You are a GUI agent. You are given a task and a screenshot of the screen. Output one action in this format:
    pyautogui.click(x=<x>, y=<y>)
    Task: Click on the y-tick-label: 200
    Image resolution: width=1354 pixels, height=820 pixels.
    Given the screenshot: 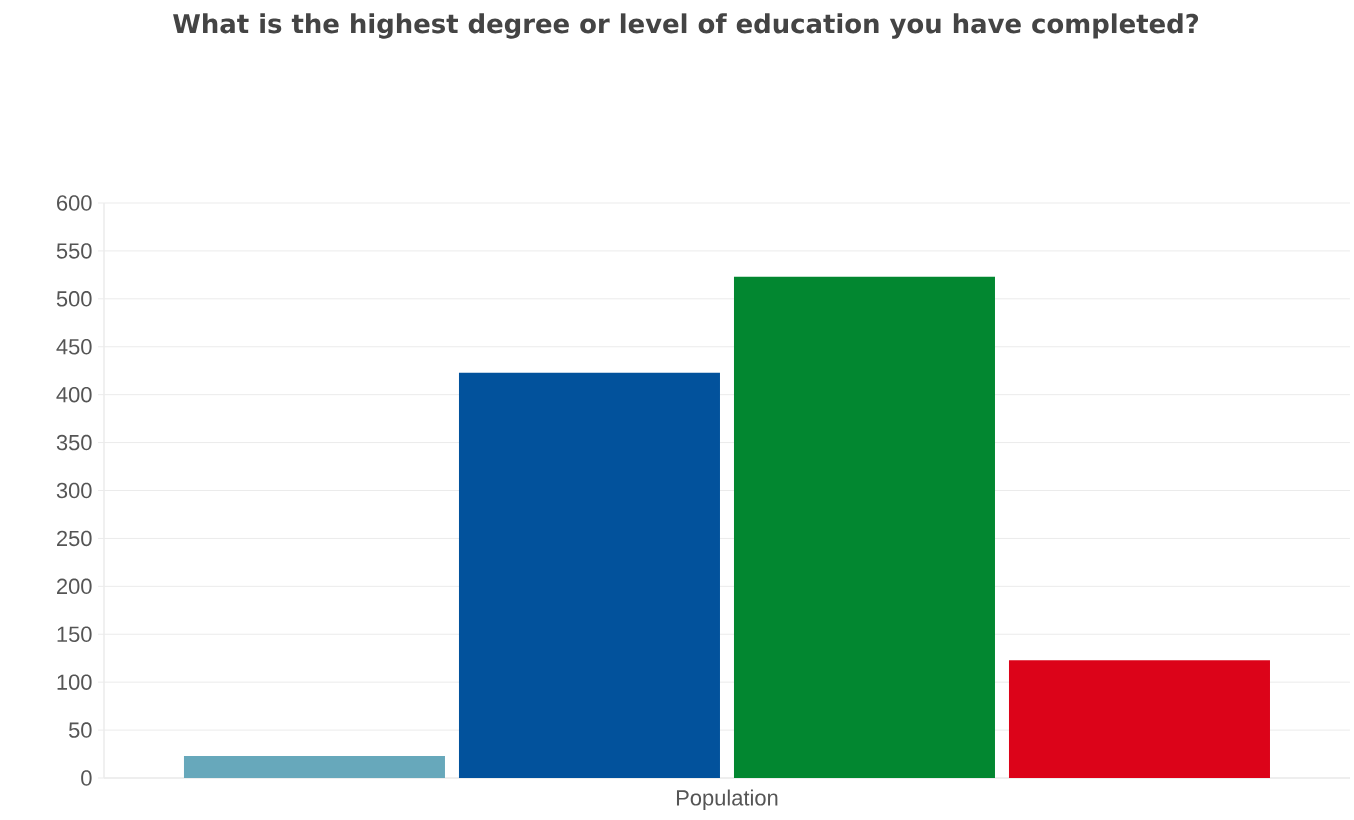 What is the action you would take?
    pyautogui.click(x=74, y=586)
    